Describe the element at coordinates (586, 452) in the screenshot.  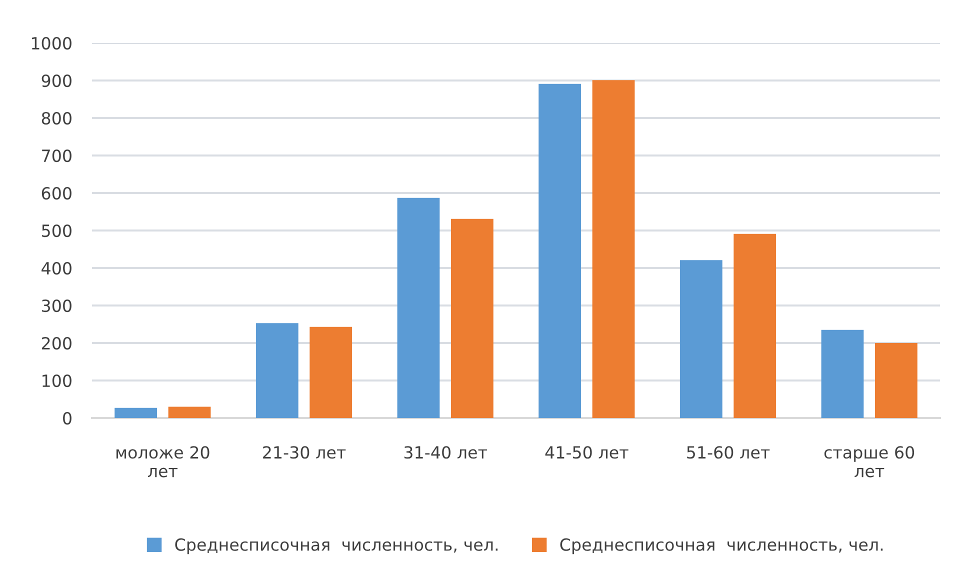
I see `x-tick-label: 41-50 лет` at that location.